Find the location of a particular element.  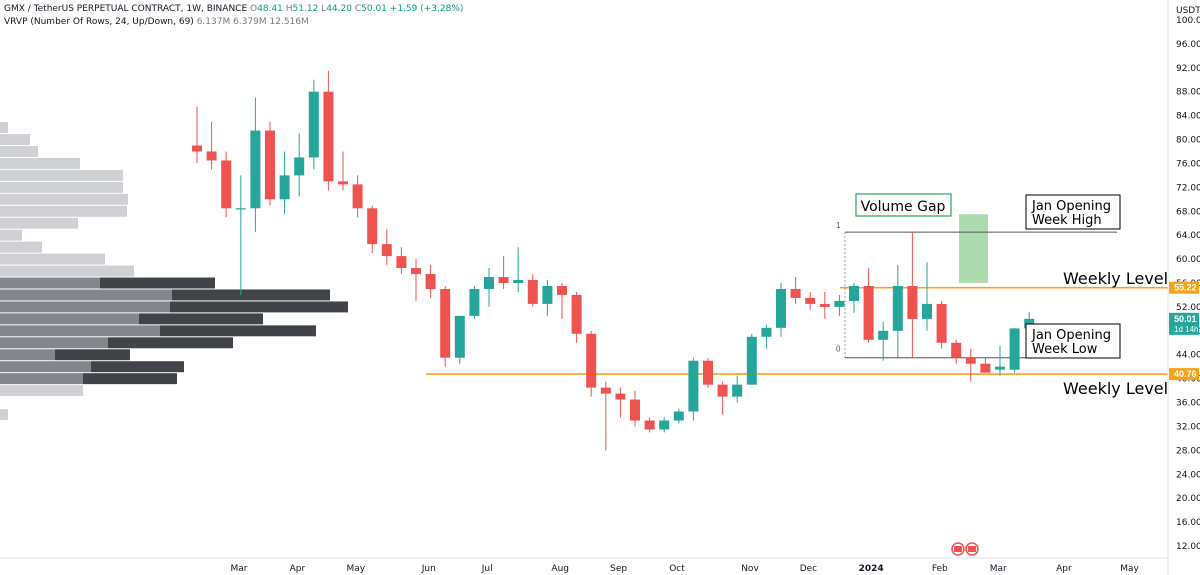

vrvp-value-total: 12.516M is located at coordinates (289, 22).